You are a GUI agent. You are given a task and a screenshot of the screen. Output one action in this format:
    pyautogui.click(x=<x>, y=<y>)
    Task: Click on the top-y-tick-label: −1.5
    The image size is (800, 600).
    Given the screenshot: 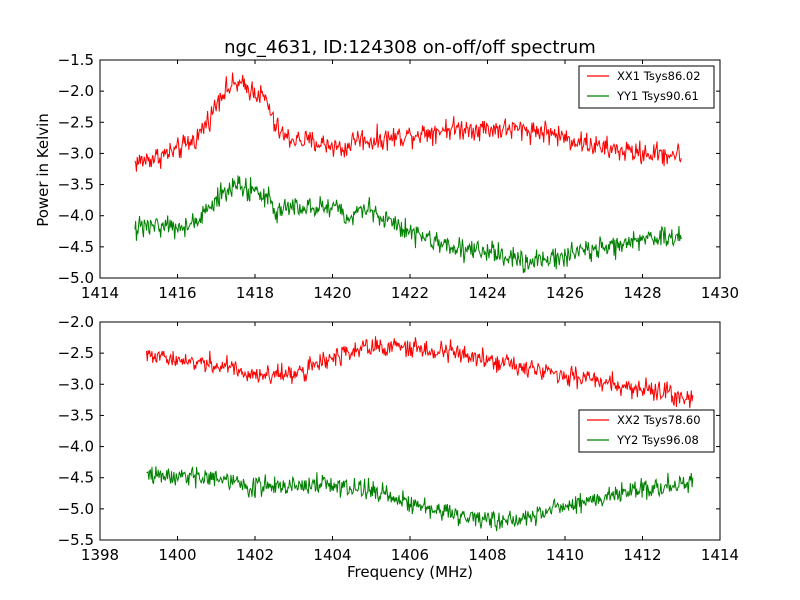 What is the action you would take?
    pyautogui.click(x=76, y=60)
    